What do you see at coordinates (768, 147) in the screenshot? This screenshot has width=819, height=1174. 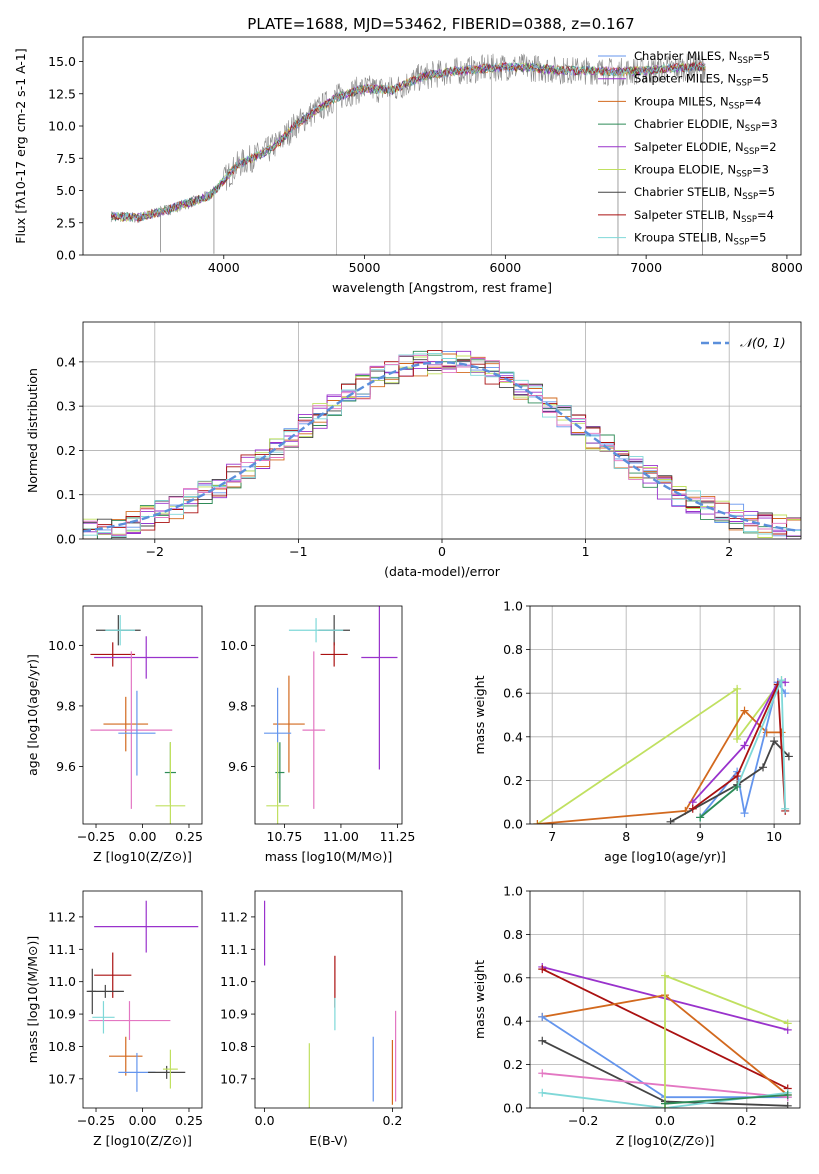 I see `legend-val: =2` at bounding box center [768, 147].